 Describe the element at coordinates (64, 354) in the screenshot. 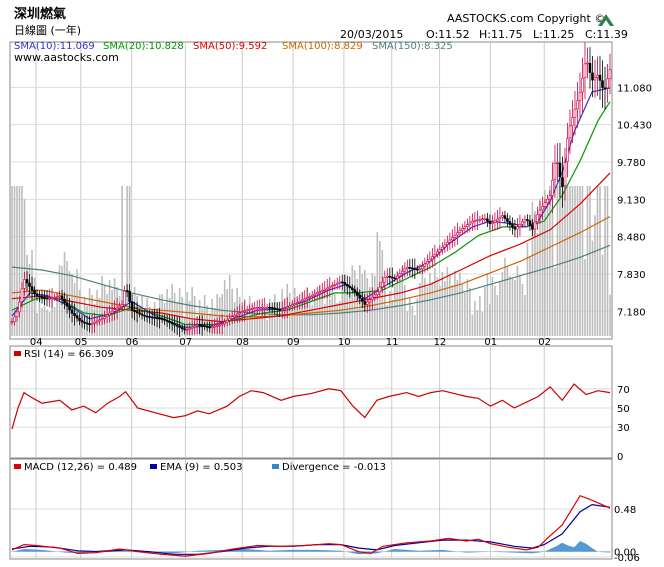

I see `rsi-legend: RSI (14) = 66.309` at that location.